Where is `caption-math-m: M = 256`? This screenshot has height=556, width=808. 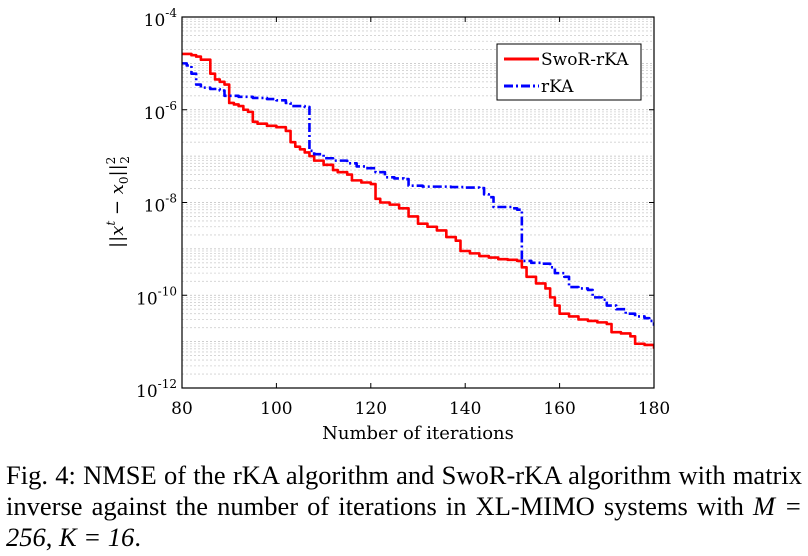 caption-math-m: M = 256 is located at coordinates (404, 521).